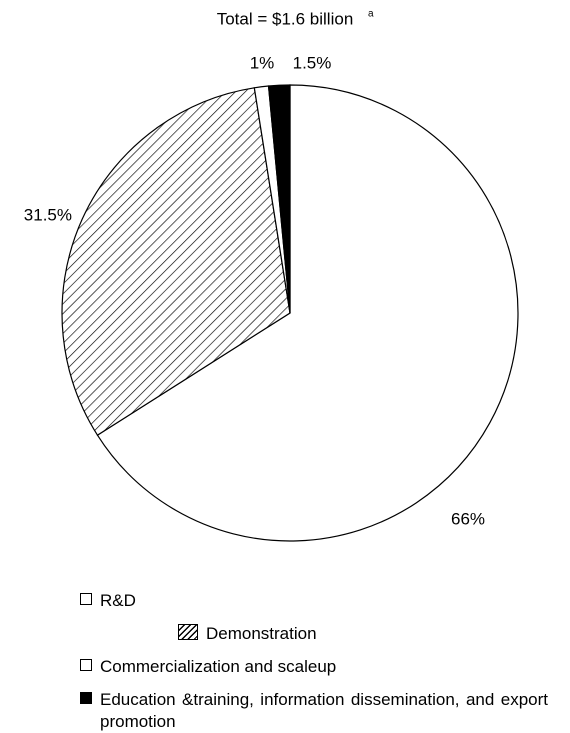  I want to click on pie-slice, so click(279, 199).